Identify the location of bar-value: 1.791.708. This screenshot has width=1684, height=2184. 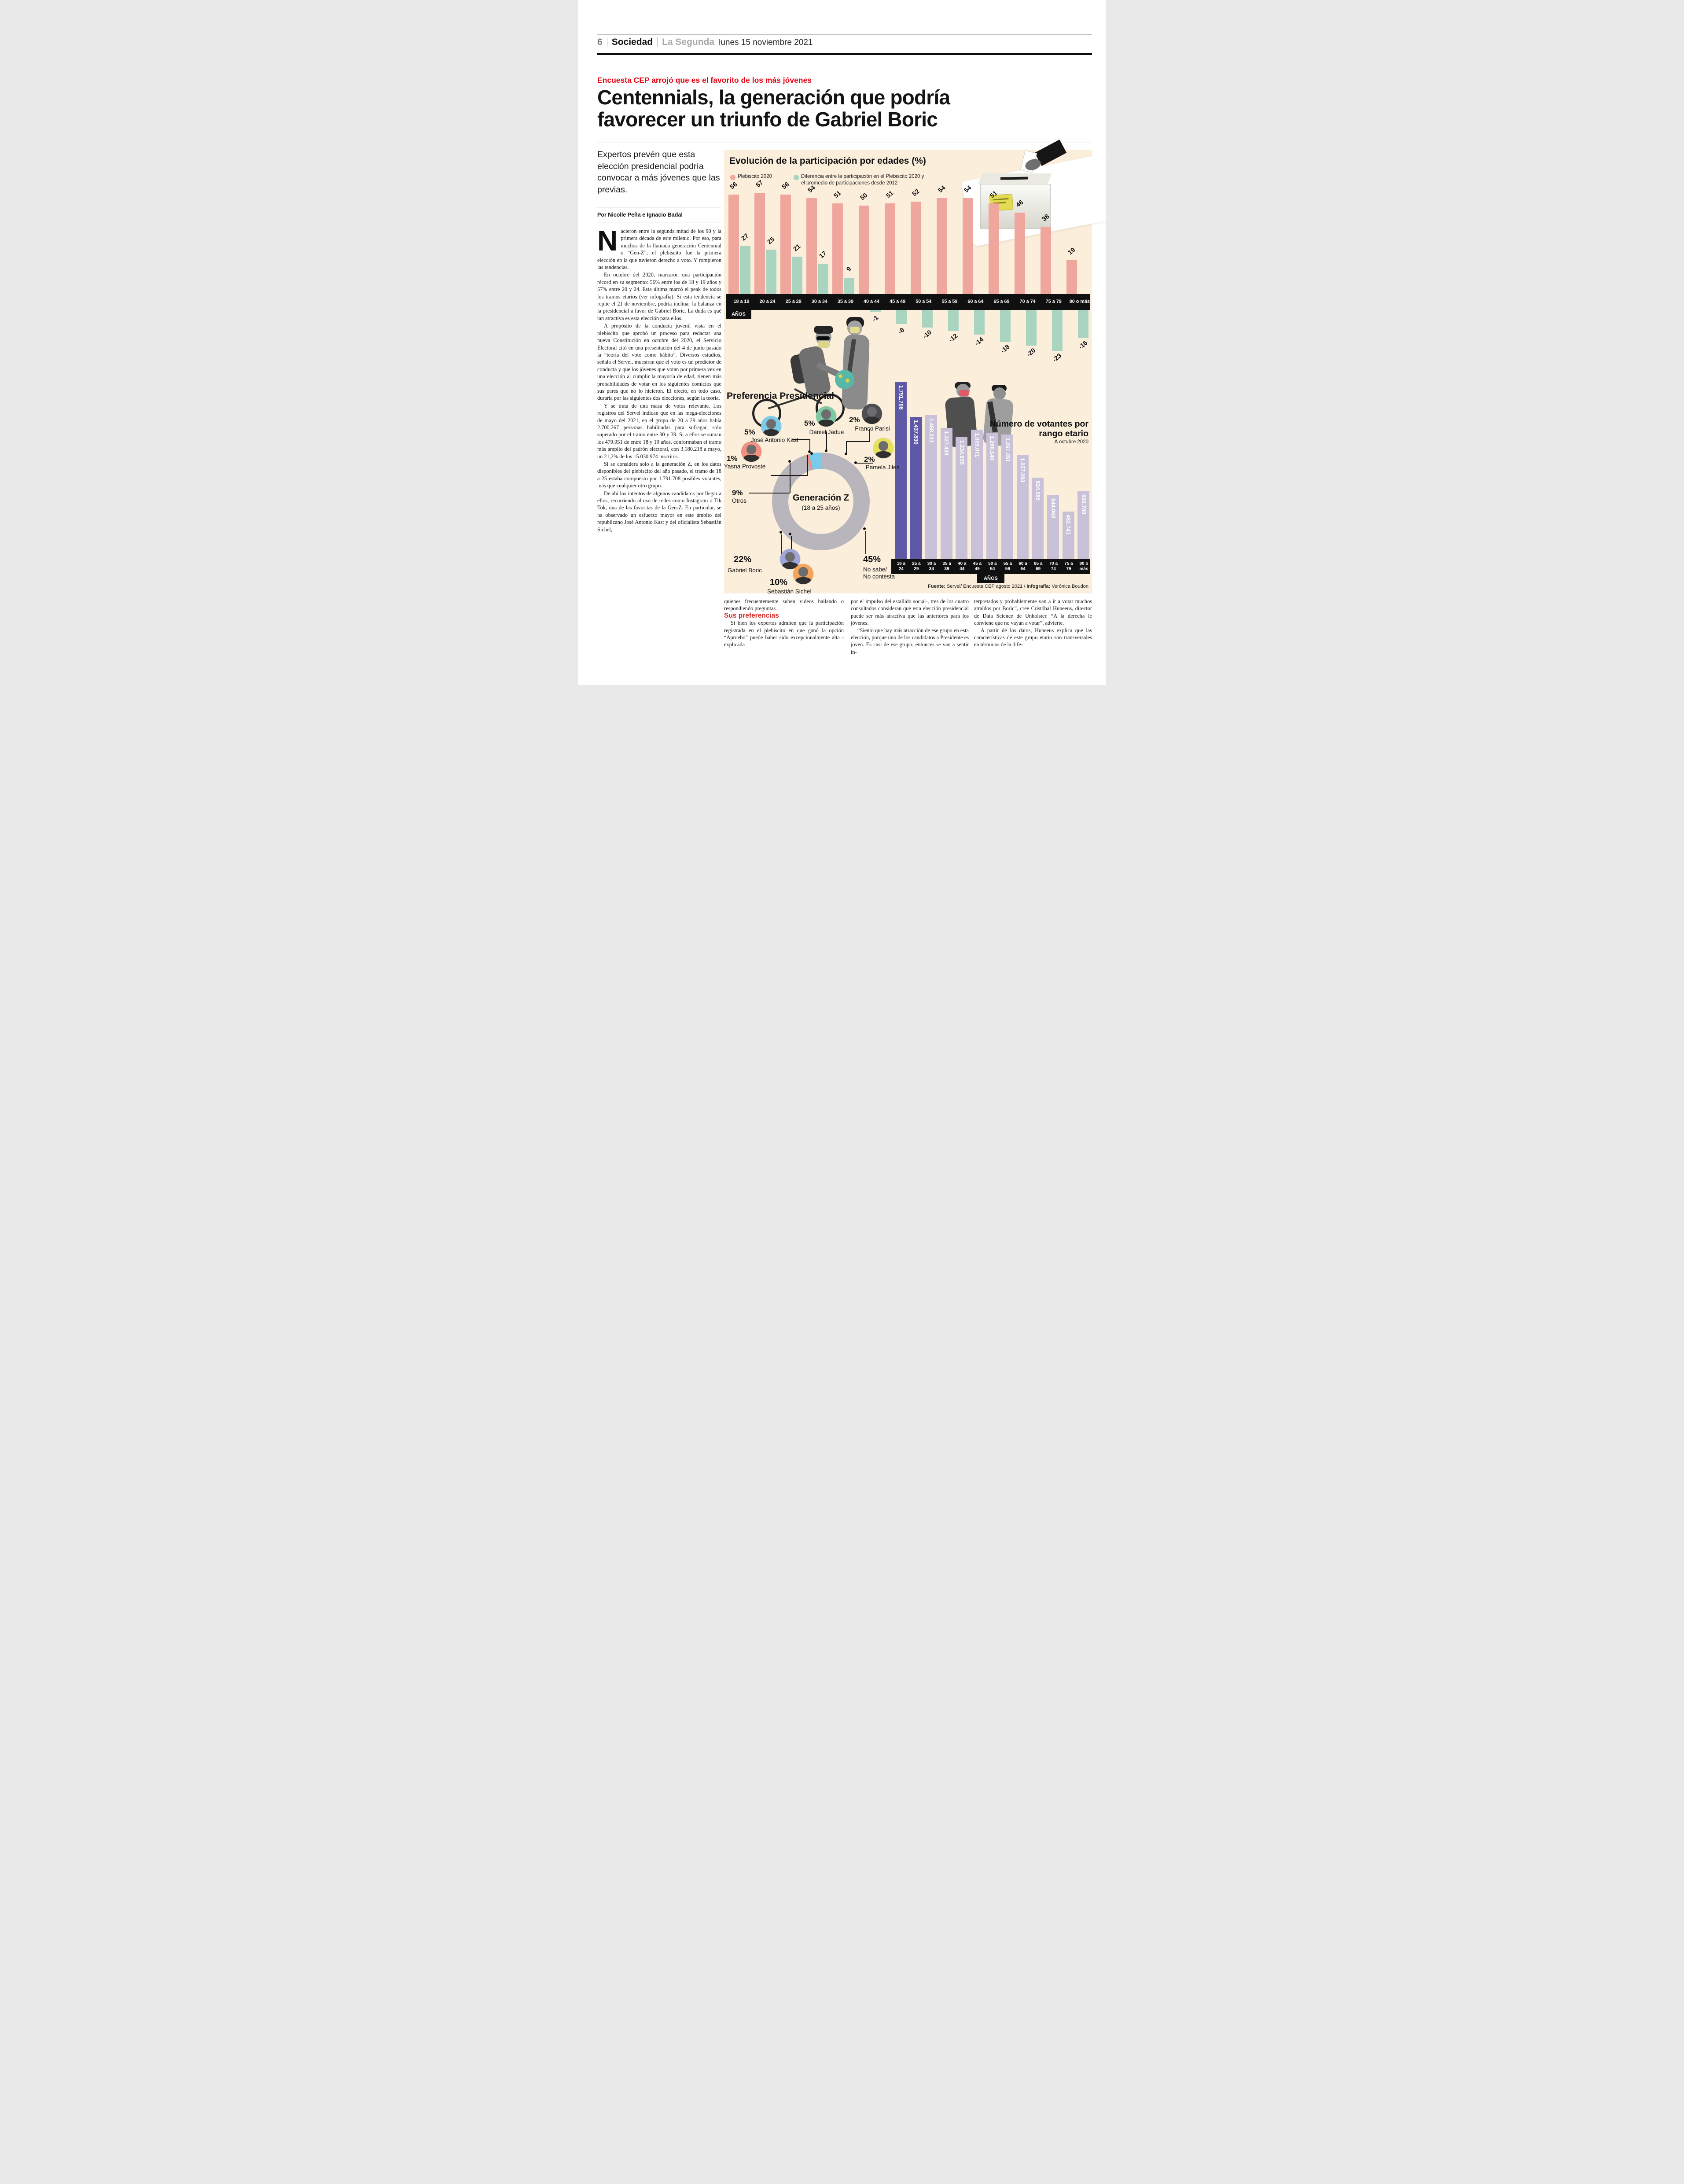
(900, 397).